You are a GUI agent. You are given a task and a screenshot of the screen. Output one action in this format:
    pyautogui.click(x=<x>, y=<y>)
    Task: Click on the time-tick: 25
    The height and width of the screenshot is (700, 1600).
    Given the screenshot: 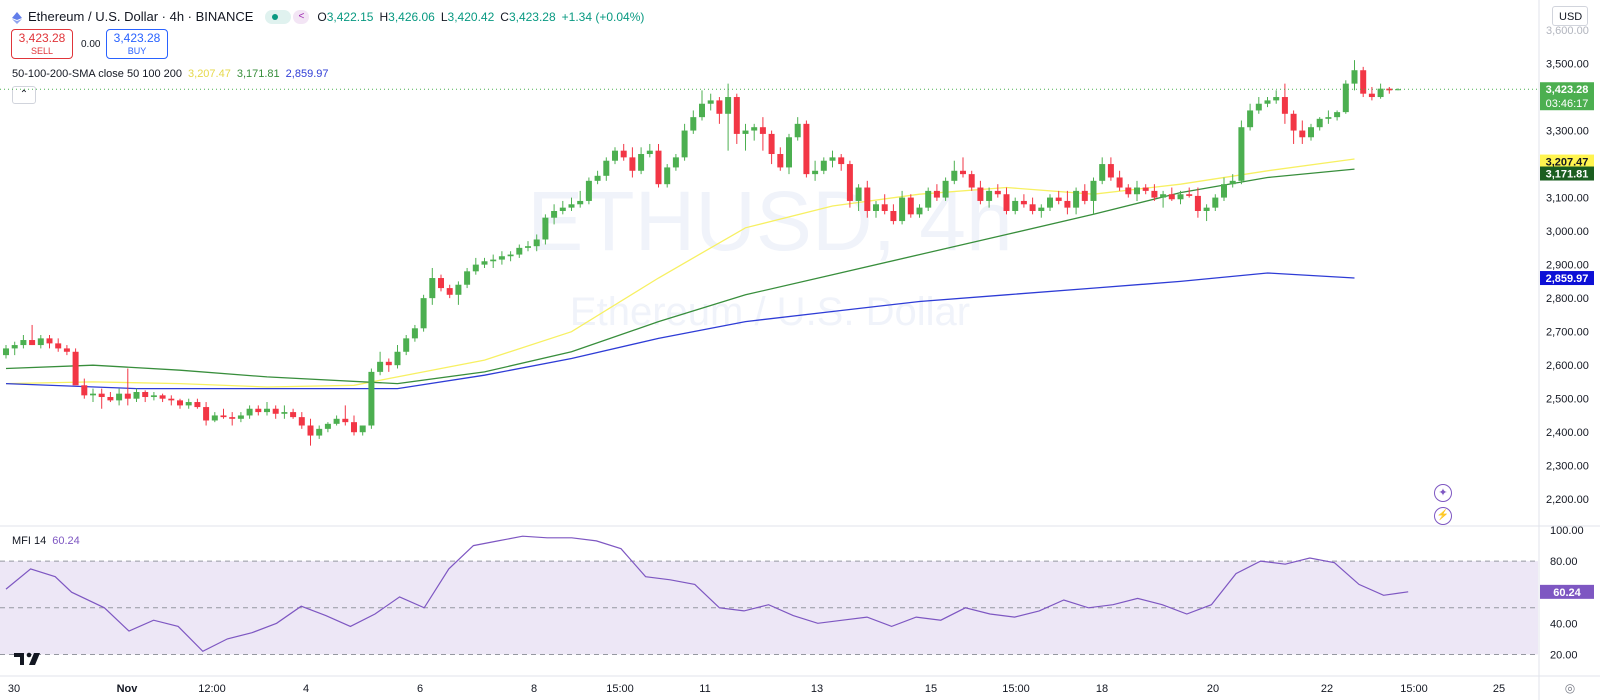 What is the action you would take?
    pyautogui.click(x=1499, y=689)
    